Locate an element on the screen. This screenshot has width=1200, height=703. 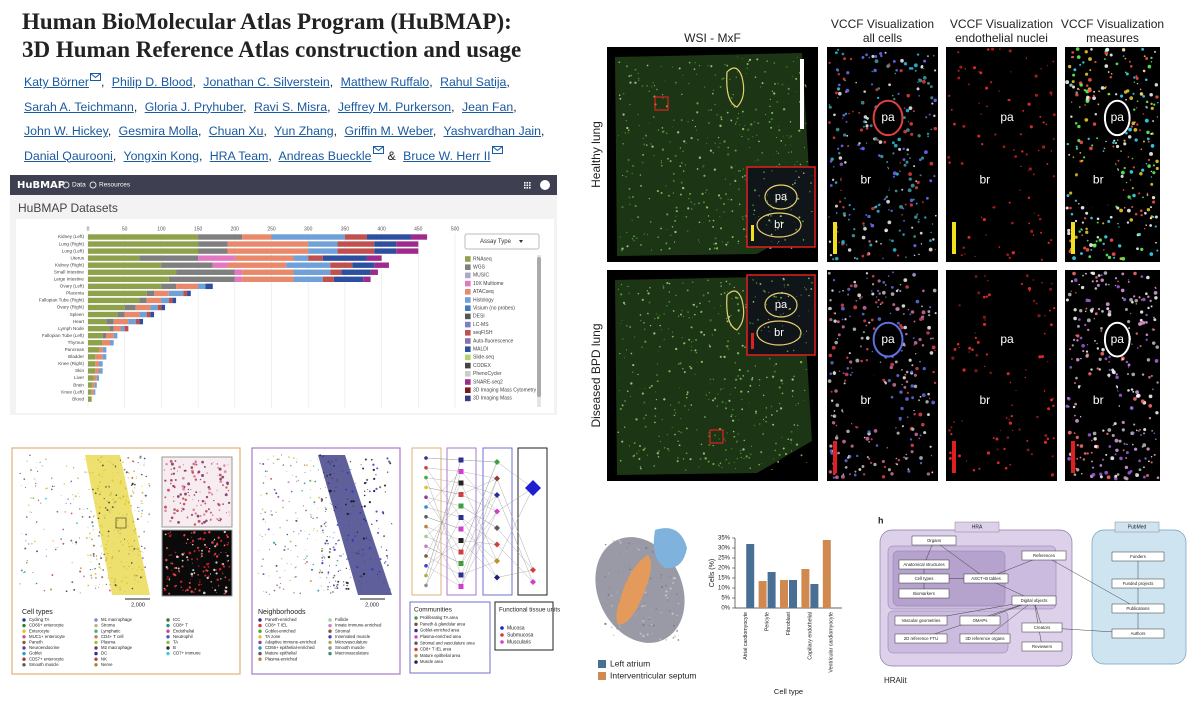
author-name: Jean Fan is located at coordinates (487, 106).